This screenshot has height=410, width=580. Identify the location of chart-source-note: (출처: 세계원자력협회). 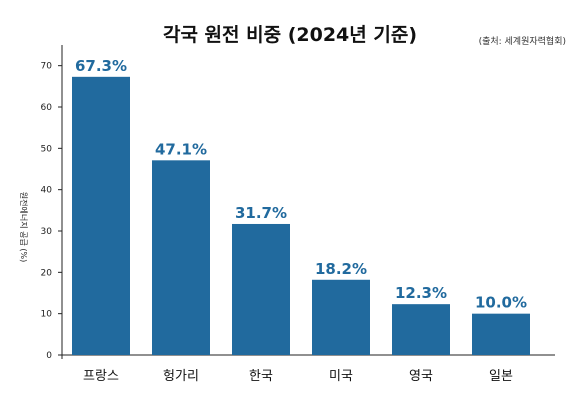
(522, 42).